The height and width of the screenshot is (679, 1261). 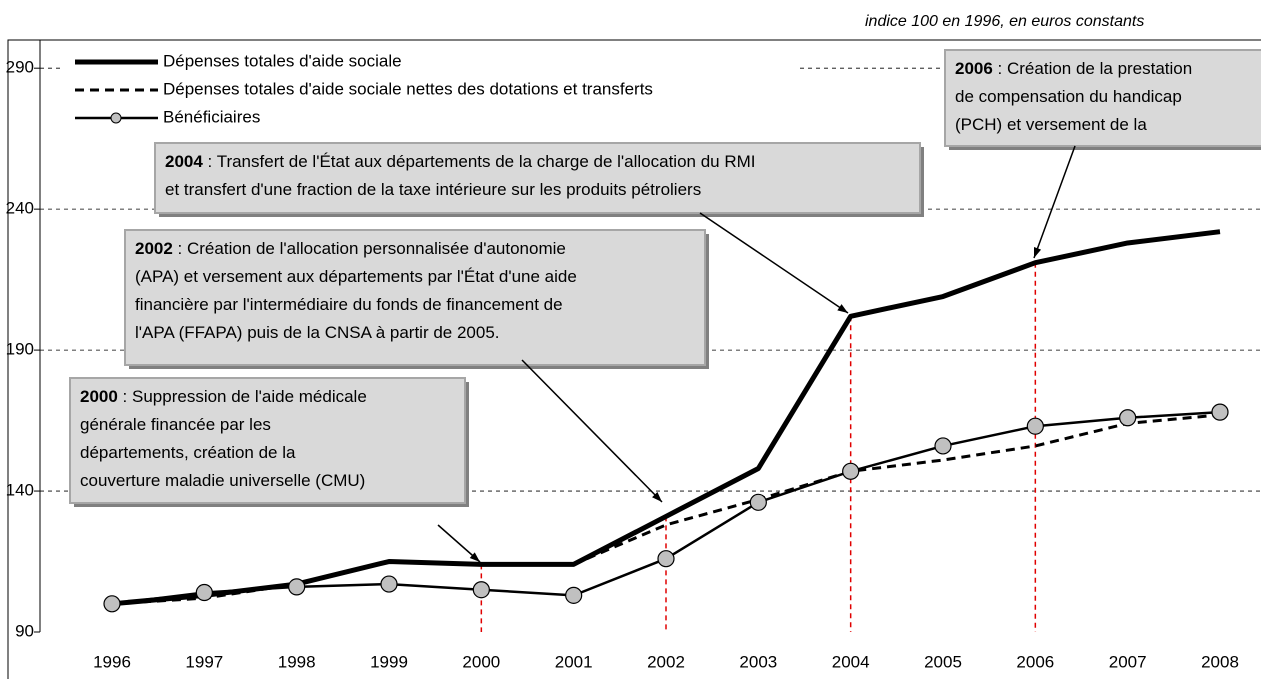 What do you see at coordinates (24, 630) in the screenshot?
I see `y-tick-label: 90` at bounding box center [24, 630].